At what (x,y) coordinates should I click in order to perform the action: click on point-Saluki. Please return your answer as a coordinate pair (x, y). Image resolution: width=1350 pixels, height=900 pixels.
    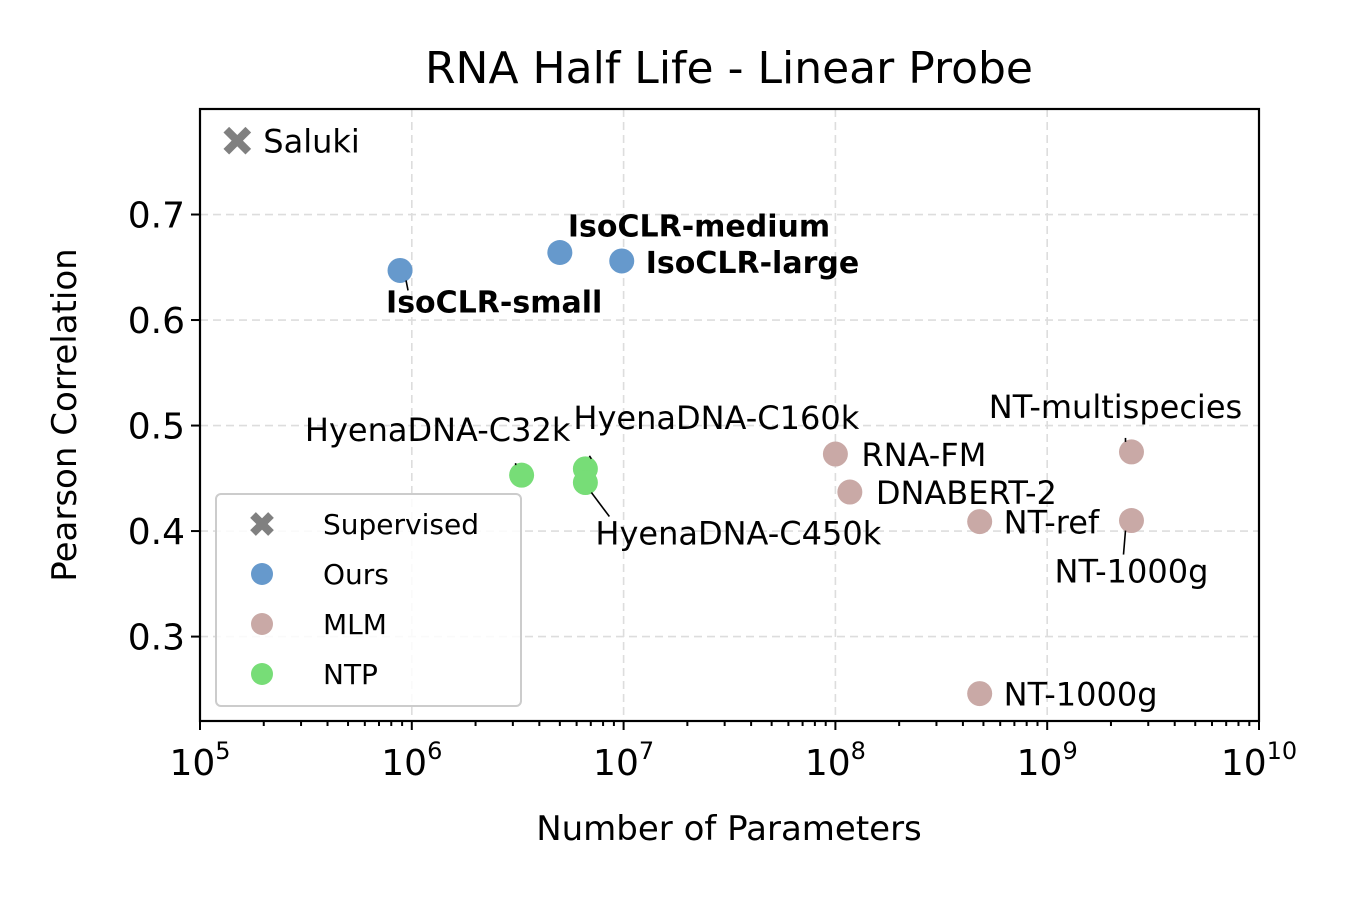
    Looking at the image, I should click on (237, 140).